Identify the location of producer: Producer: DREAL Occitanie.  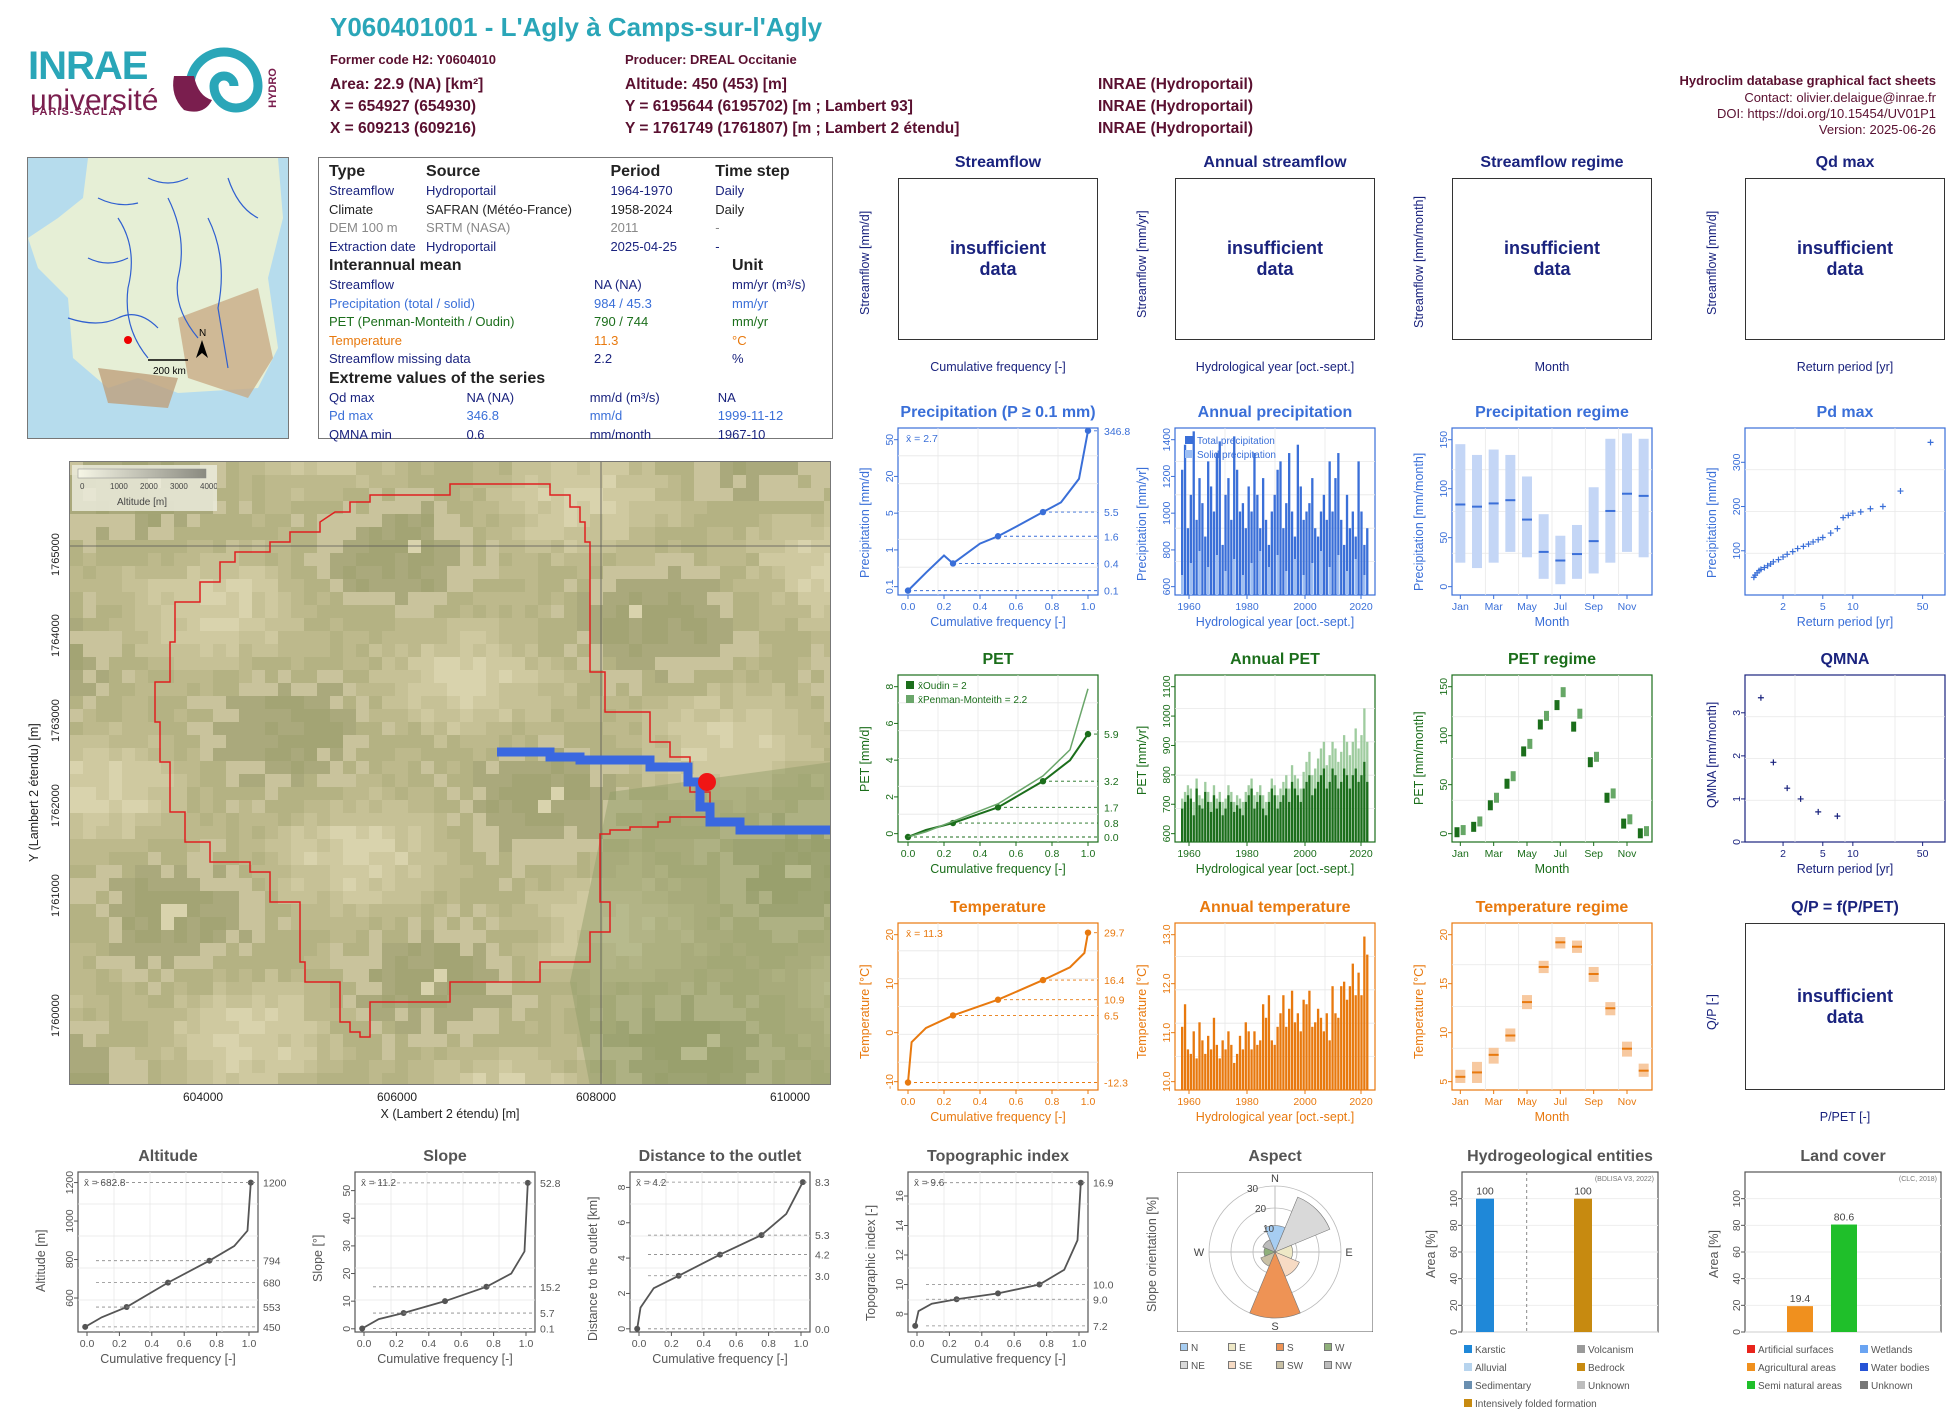
(711, 59).